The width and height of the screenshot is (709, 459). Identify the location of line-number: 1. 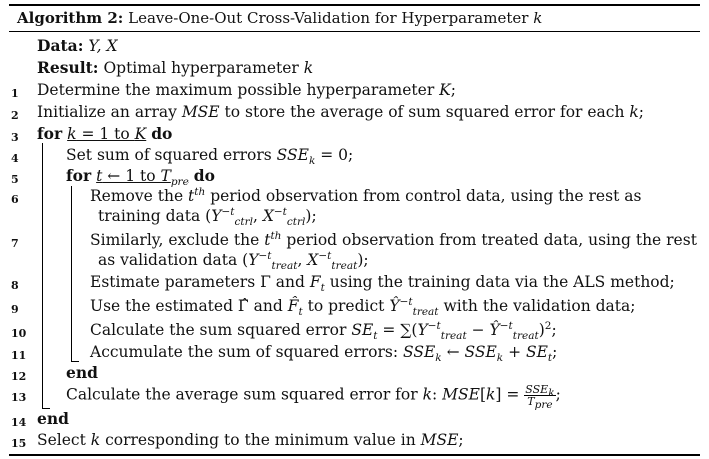
(15, 93).